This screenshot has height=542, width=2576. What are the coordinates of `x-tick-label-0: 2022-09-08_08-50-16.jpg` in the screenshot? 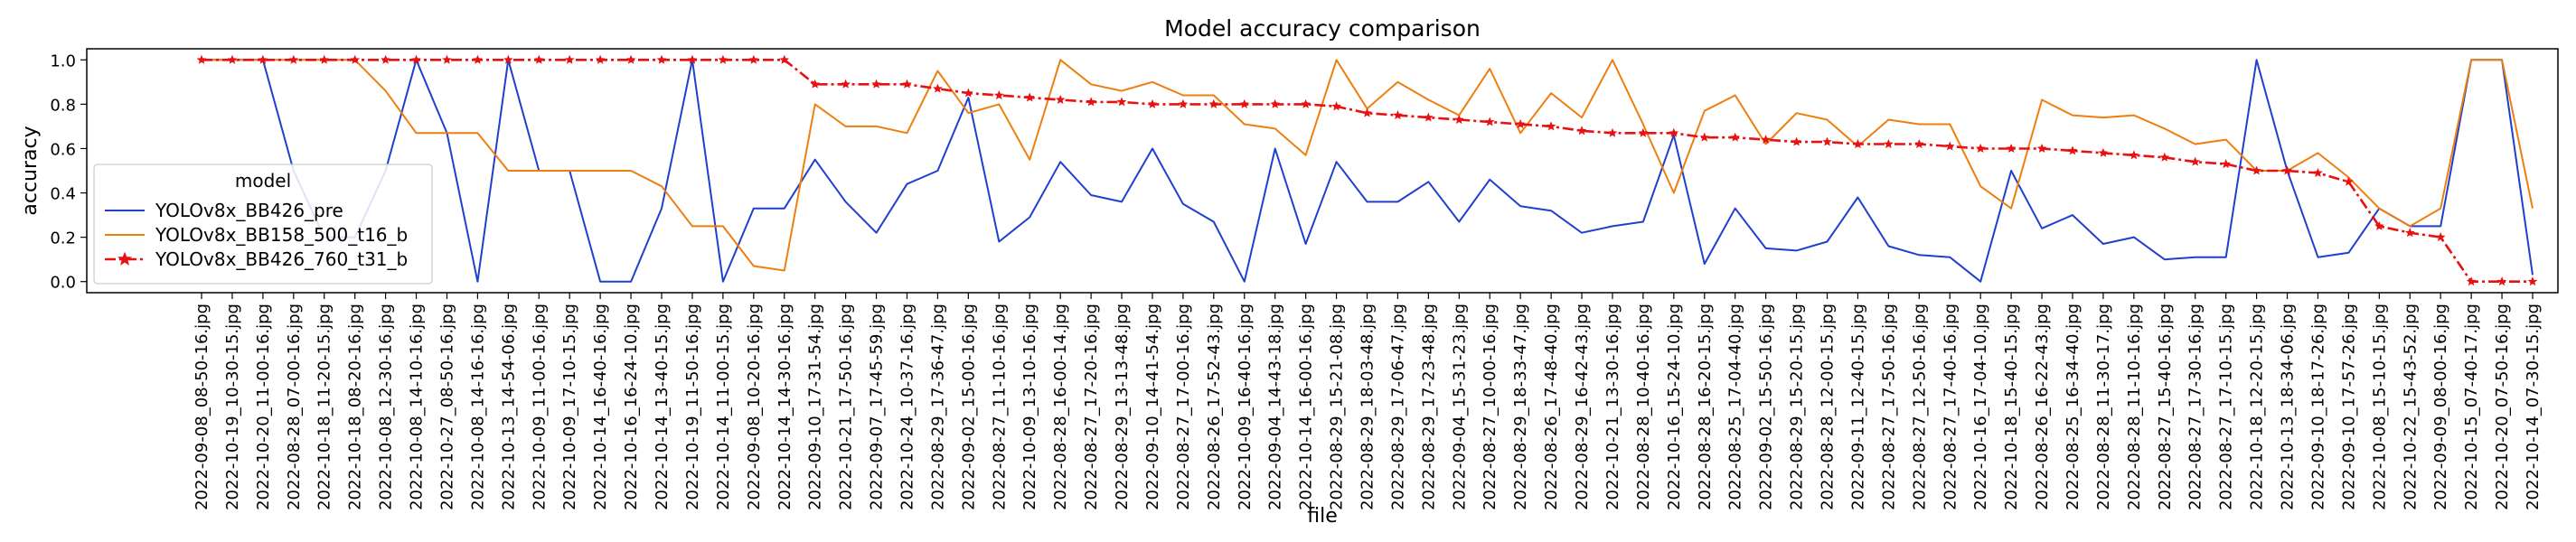 It's located at (202, 407).